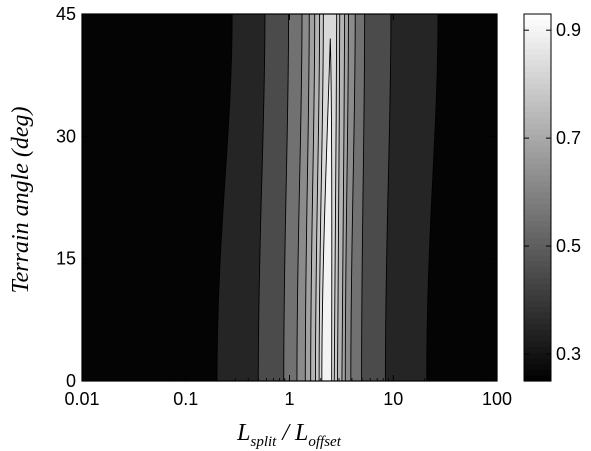 The height and width of the screenshot is (451, 591). I want to click on y-tick-label: 0, so click(71, 381).